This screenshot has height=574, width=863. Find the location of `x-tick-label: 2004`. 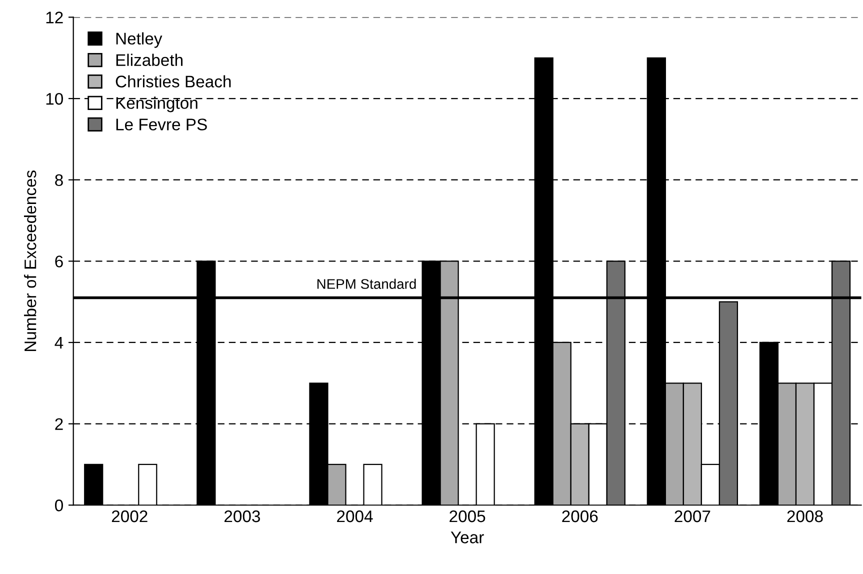

x-tick-label: 2004 is located at coordinates (355, 516).